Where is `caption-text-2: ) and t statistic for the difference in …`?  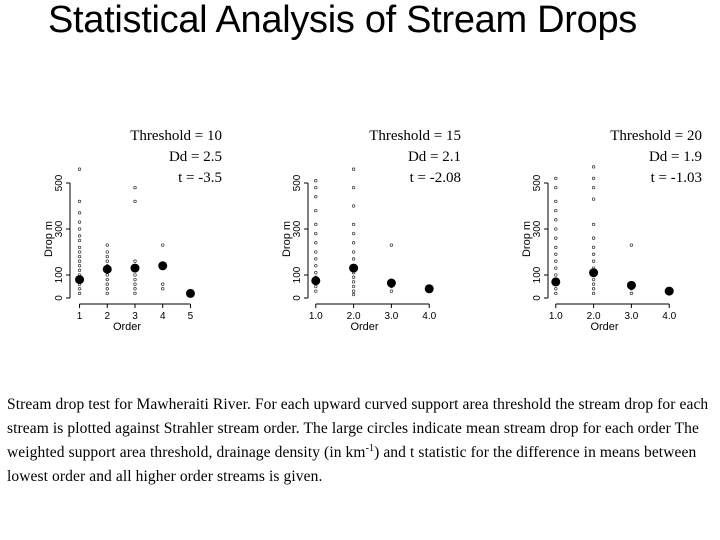 caption-text-2: ) and t statistic for the difference in … is located at coordinates (352, 464).